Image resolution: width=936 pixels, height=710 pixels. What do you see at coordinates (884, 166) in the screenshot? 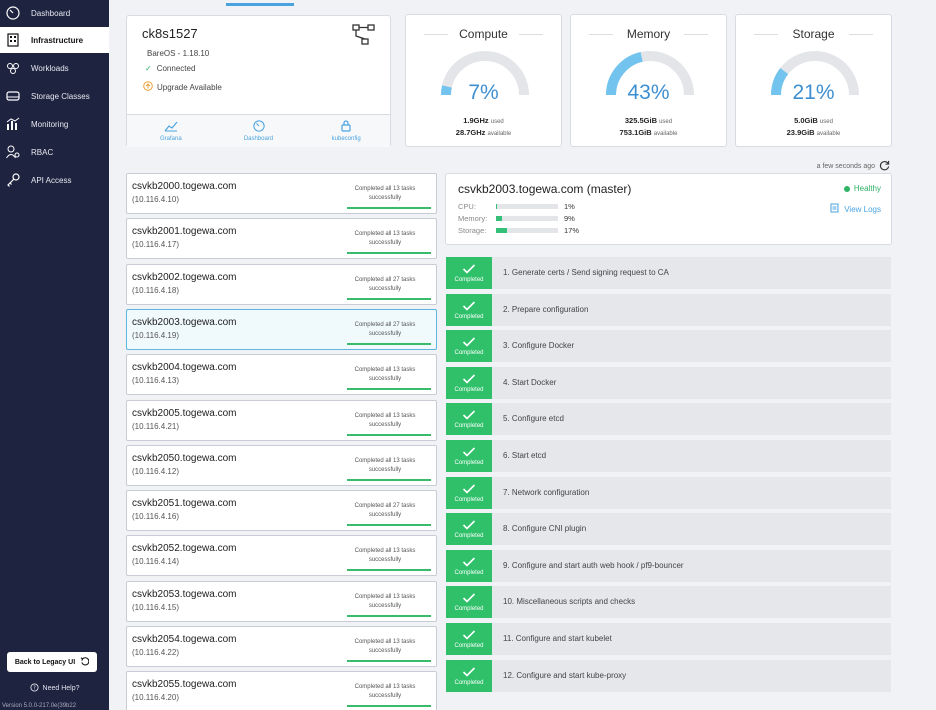
I see `refresh-icon` at bounding box center [884, 166].